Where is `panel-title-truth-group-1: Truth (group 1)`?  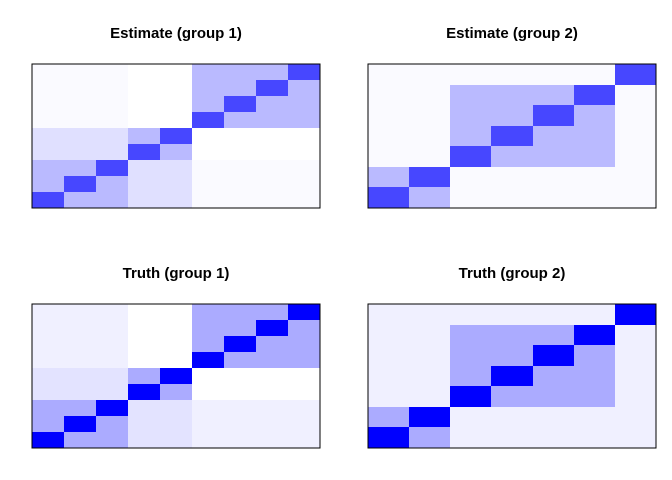 panel-title-truth-group-1: Truth (group 1) is located at coordinates (176, 273).